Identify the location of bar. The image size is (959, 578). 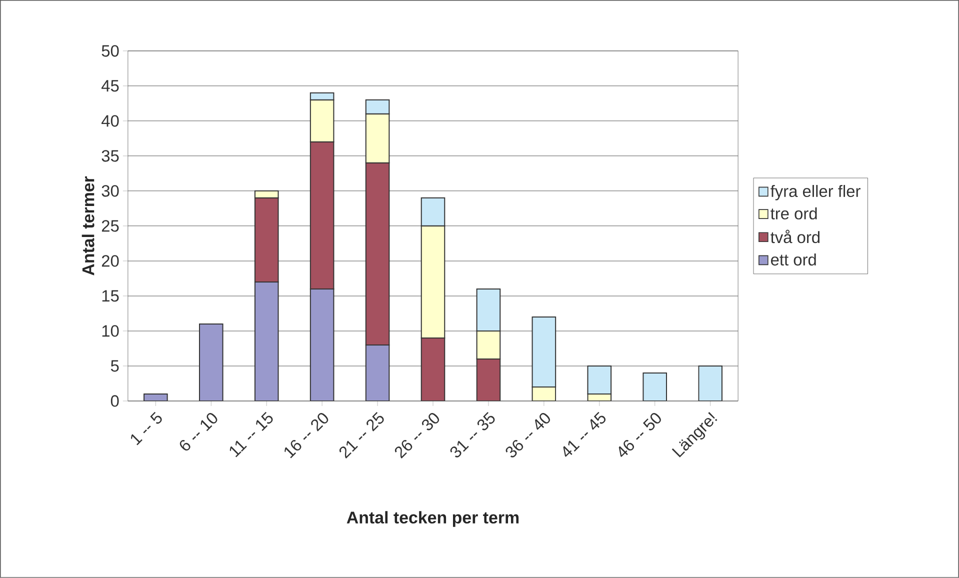
(156, 398).